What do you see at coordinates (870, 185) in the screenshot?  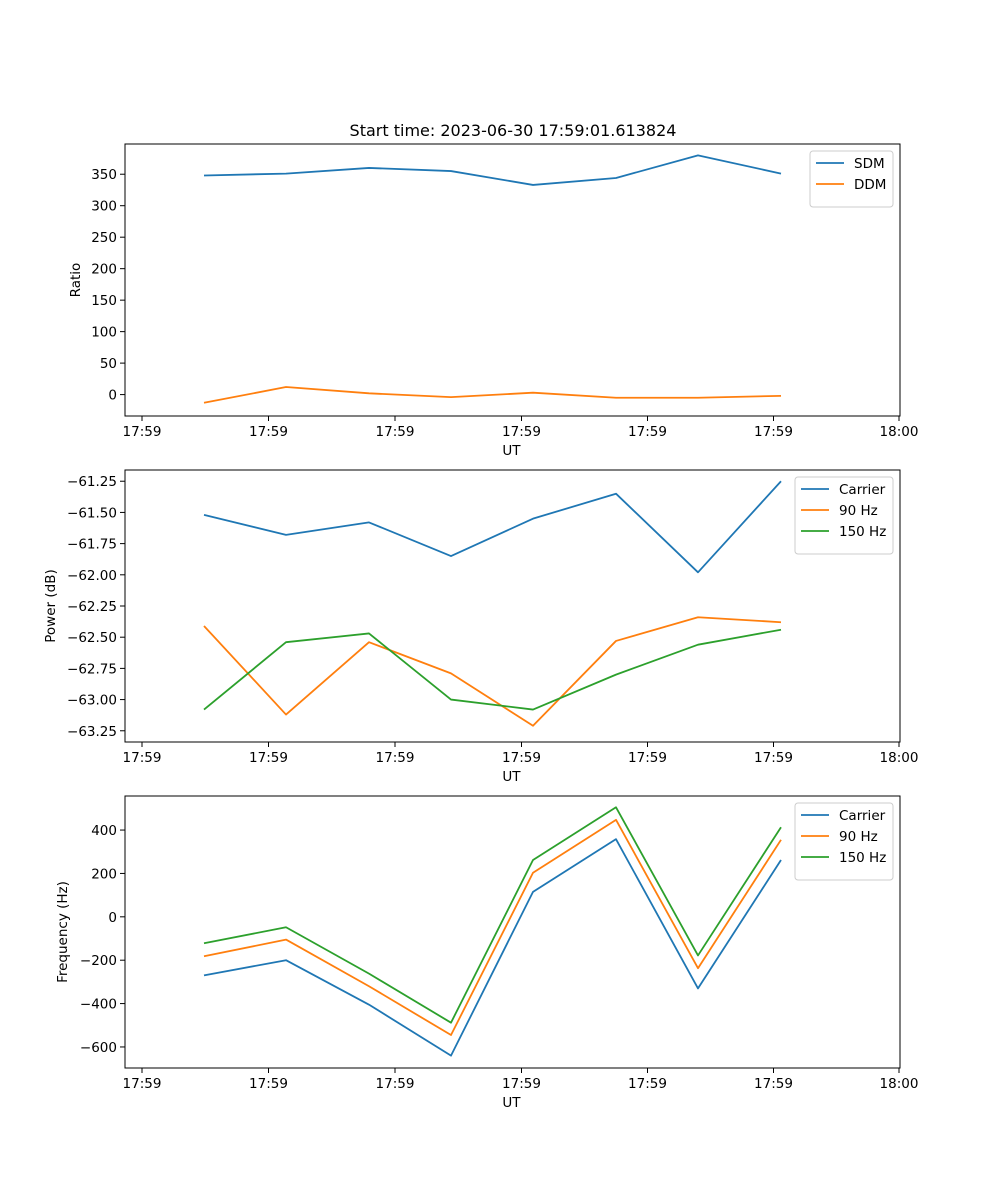 I see `legend-label: DDM` at bounding box center [870, 185].